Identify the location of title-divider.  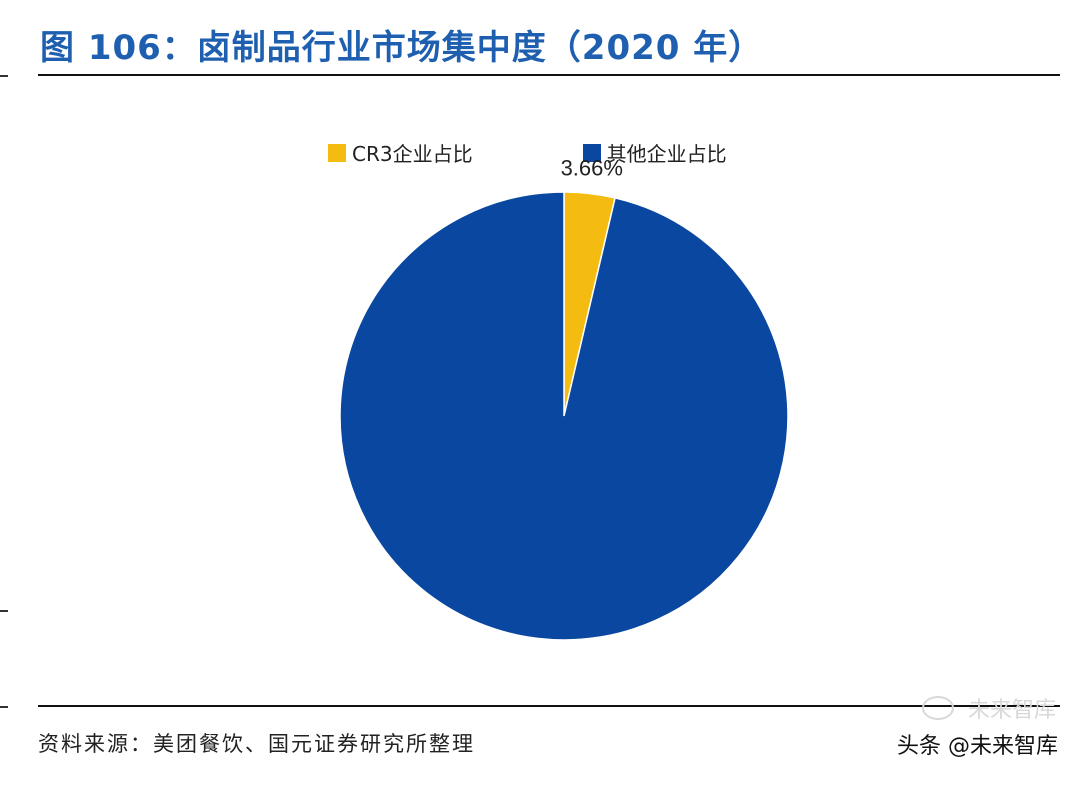
(549, 75).